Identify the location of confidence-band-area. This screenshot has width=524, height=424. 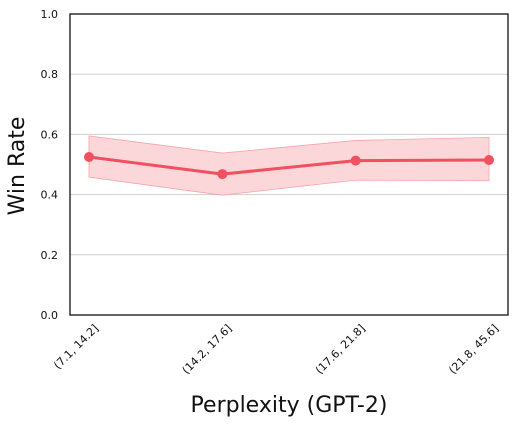
(289, 165).